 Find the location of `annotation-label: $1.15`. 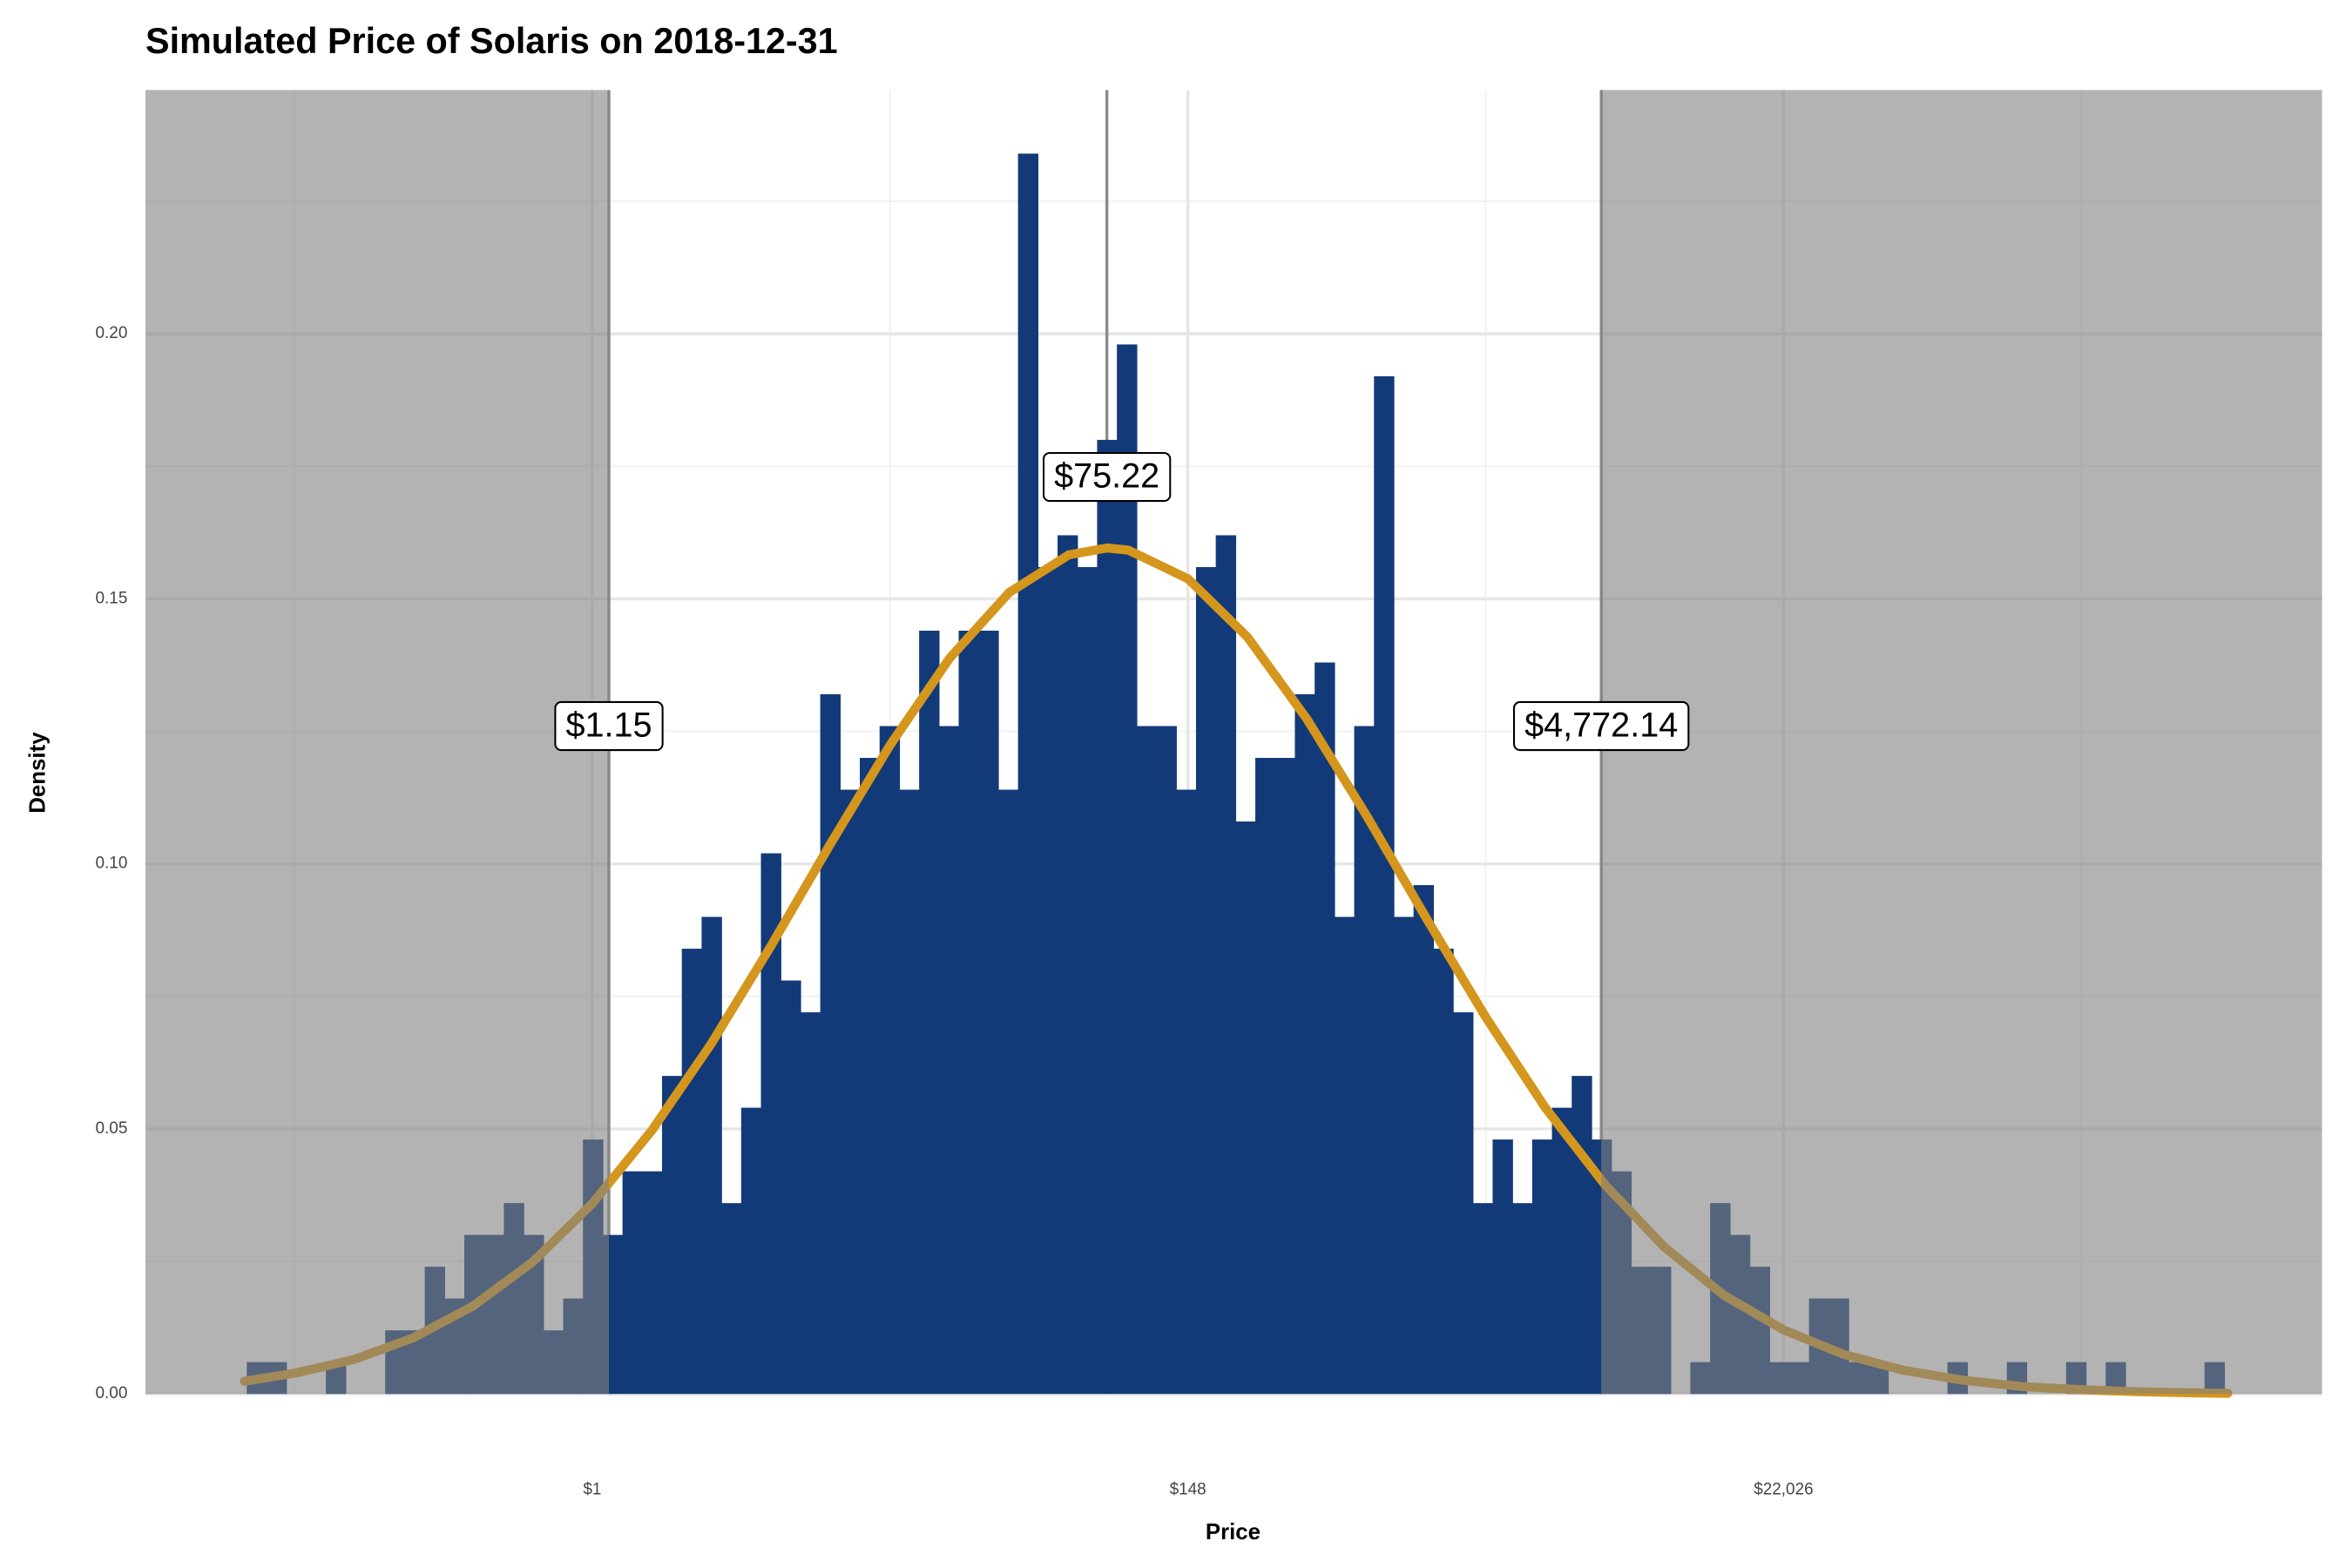

annotation-label: $1.15 is located at coordinates (608, 726).